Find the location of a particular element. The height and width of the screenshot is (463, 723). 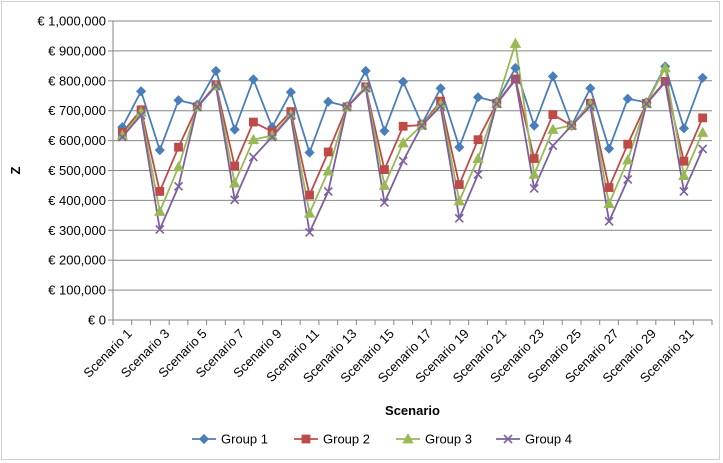

y-tick-label: € 900,000 is located at coordinates (77, 50).